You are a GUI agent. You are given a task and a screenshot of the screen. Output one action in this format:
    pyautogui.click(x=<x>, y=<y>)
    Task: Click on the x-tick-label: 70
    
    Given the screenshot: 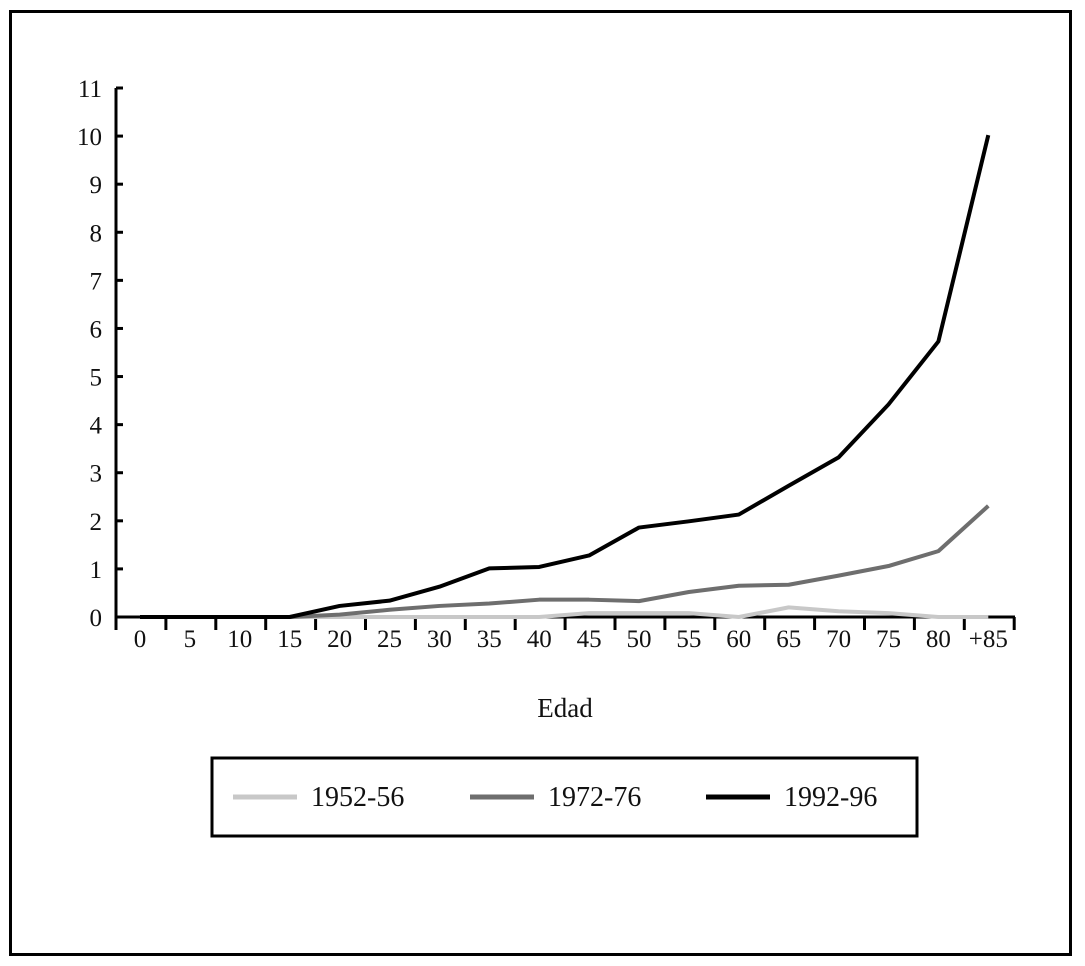 What is the action you would take?
    pyautogui.click(x=838, y=639)
    